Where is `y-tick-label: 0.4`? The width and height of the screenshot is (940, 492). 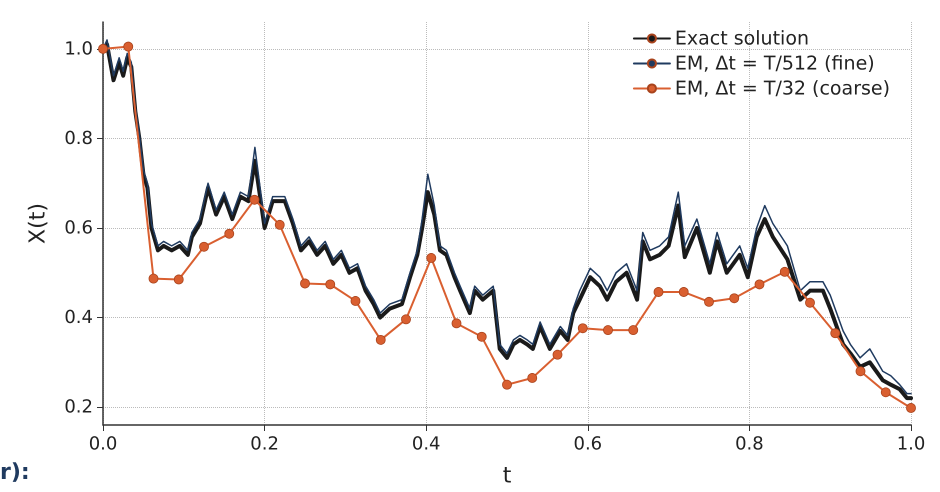 y-tick-label: 0.4 is located at coordinates (78, 317).